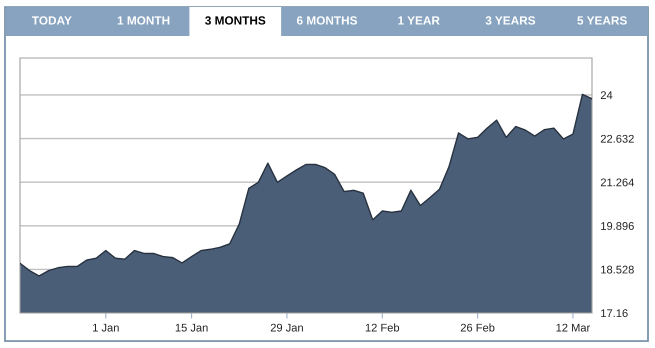 The height and width of the screenshot is (348, 655). I want to click on y-tick-label: 22.632, so click(617, 138).